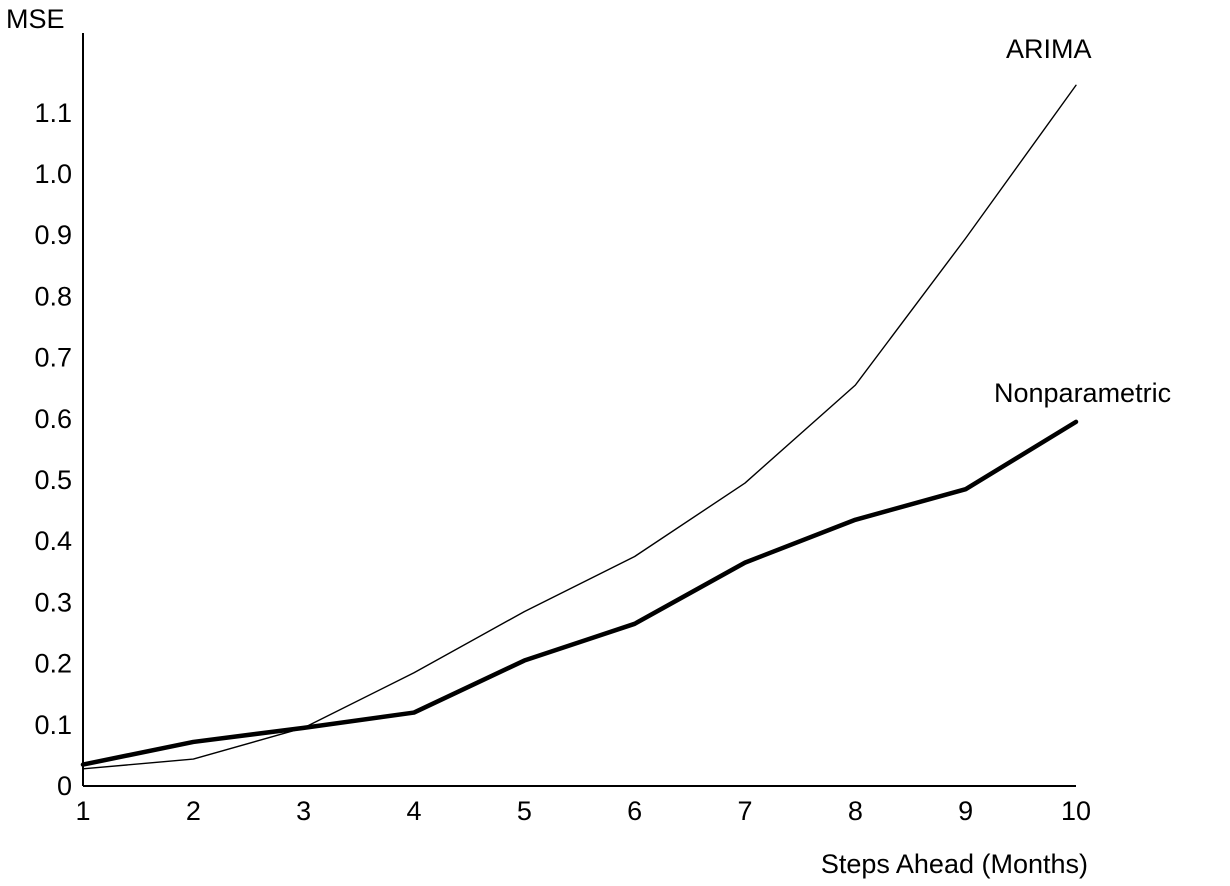 Image resolution: width=1230 pixels, height=886 pixels. What do you see at coordinates (53, 235) in the screenshot?
I see `y-tick-label: 0.9` at bounding box center [53, 235].